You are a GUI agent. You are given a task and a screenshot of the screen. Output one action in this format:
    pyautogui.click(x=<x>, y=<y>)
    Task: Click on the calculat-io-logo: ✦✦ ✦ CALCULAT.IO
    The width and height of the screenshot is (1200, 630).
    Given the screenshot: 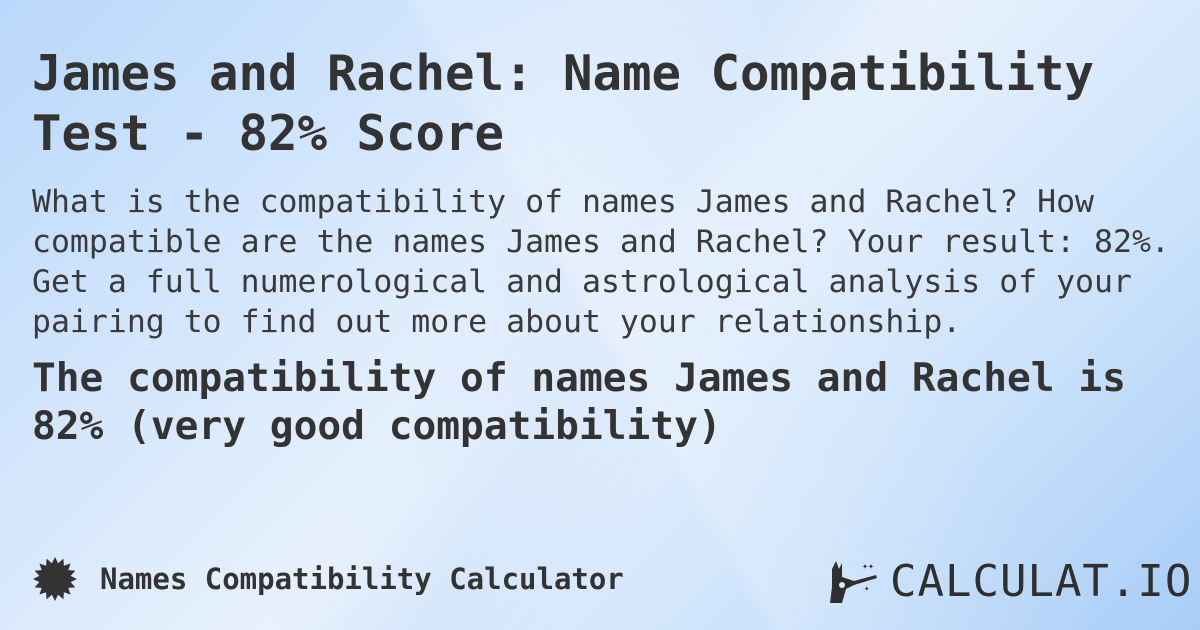 What is the action you would take?
    pyautogui.click(x=1010, y=581)
    